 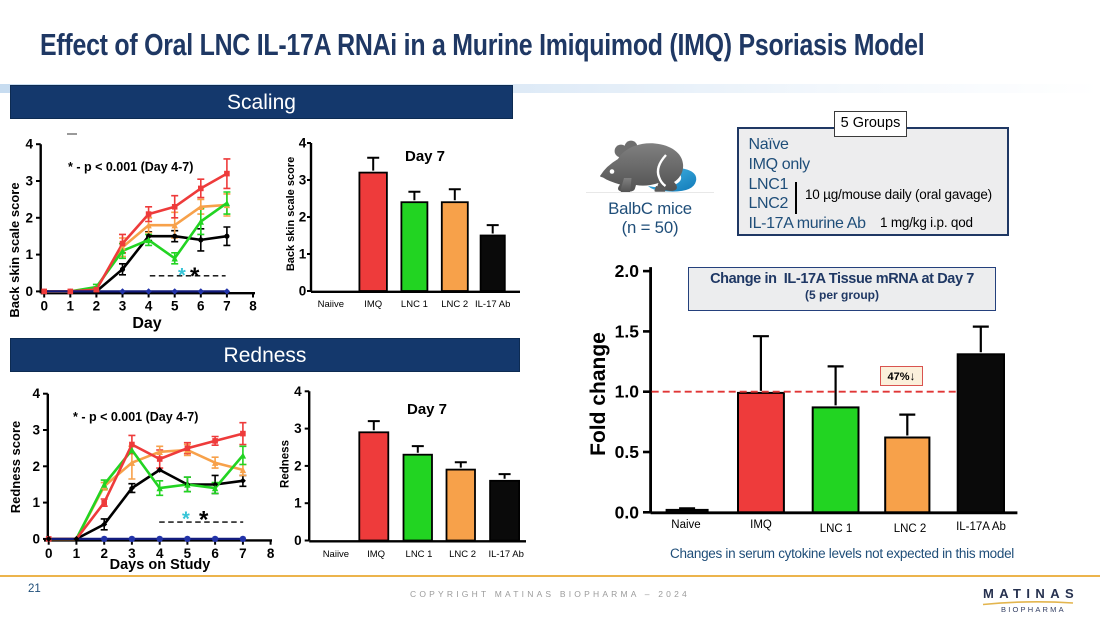 I want to click on svg-text: 1.5, so click(x=627, y=331).